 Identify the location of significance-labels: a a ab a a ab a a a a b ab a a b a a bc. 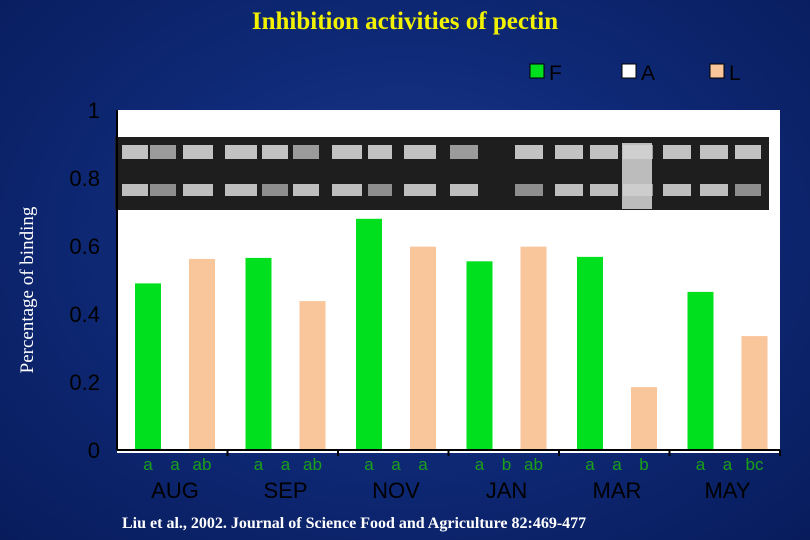
(453, 464).